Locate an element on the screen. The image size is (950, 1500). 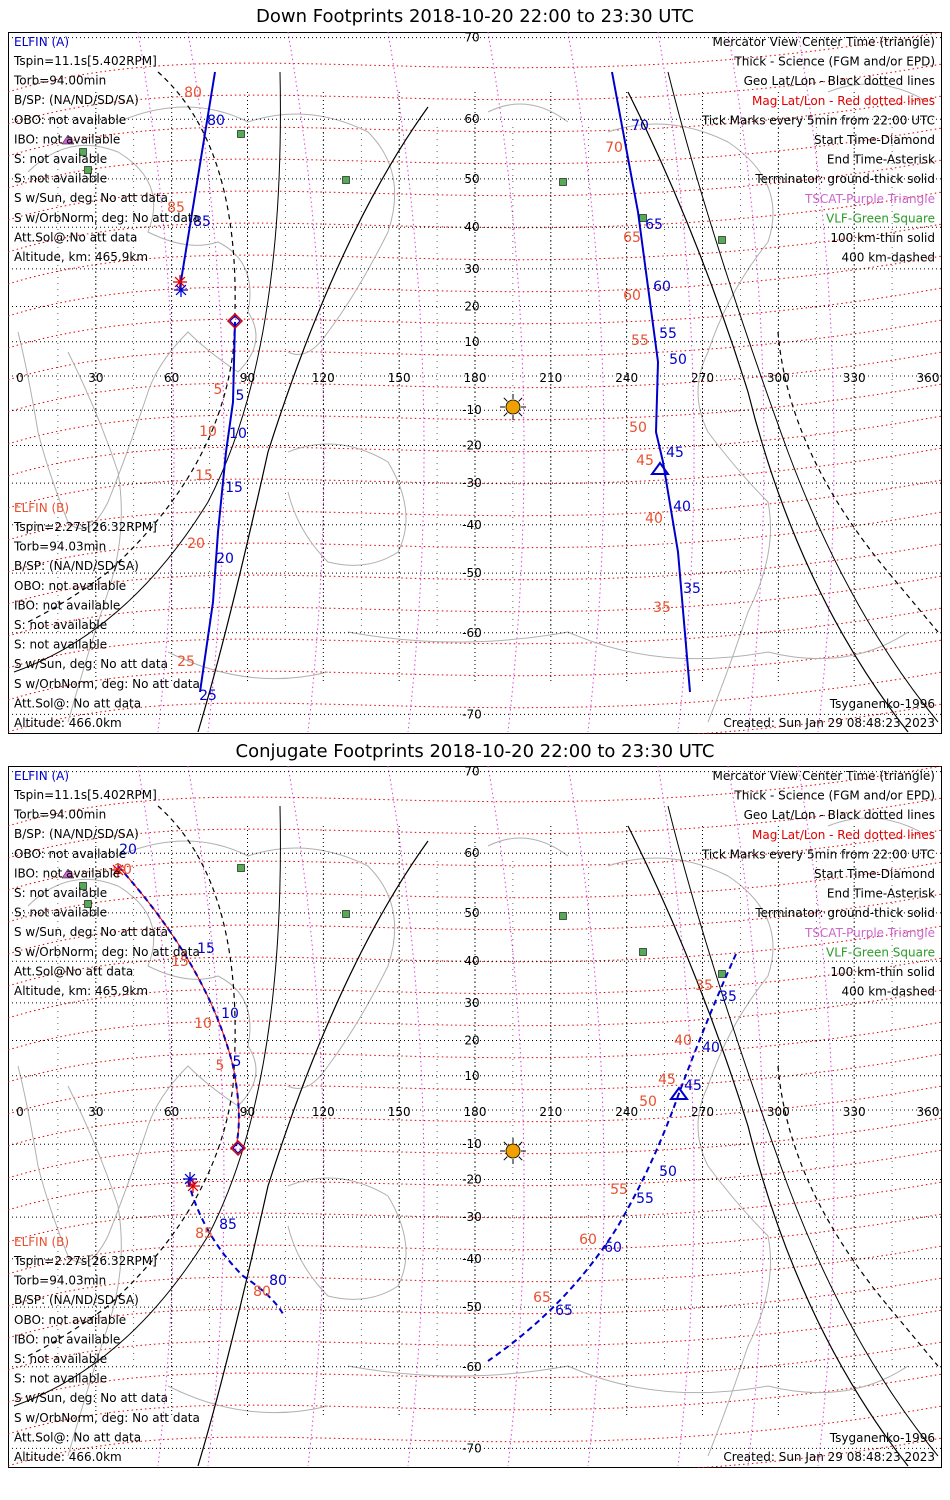
lon-label: 150 is located at coordinates (399, 1112).